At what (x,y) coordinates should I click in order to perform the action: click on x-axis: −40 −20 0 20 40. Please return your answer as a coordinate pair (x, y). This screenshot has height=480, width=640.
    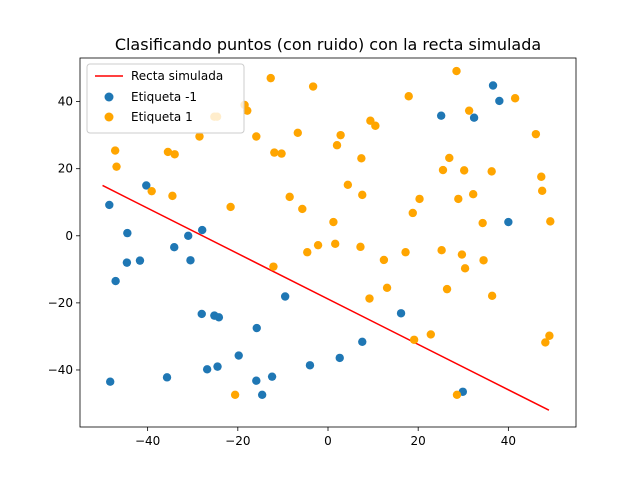
    Looking at the image, I should click on (325, 437).